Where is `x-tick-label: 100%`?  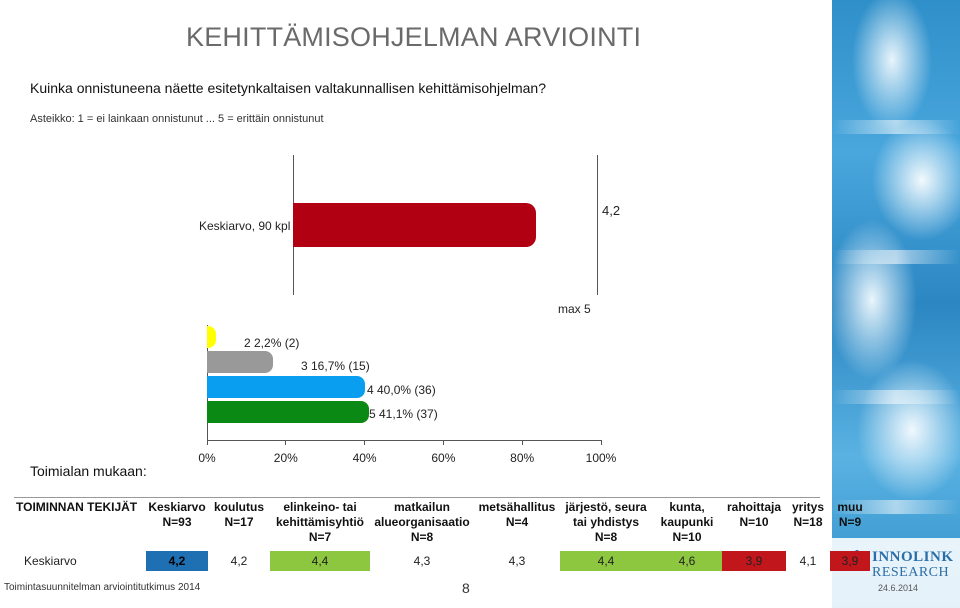 x-tick-label: 100% is located at coordinates (601, 458).